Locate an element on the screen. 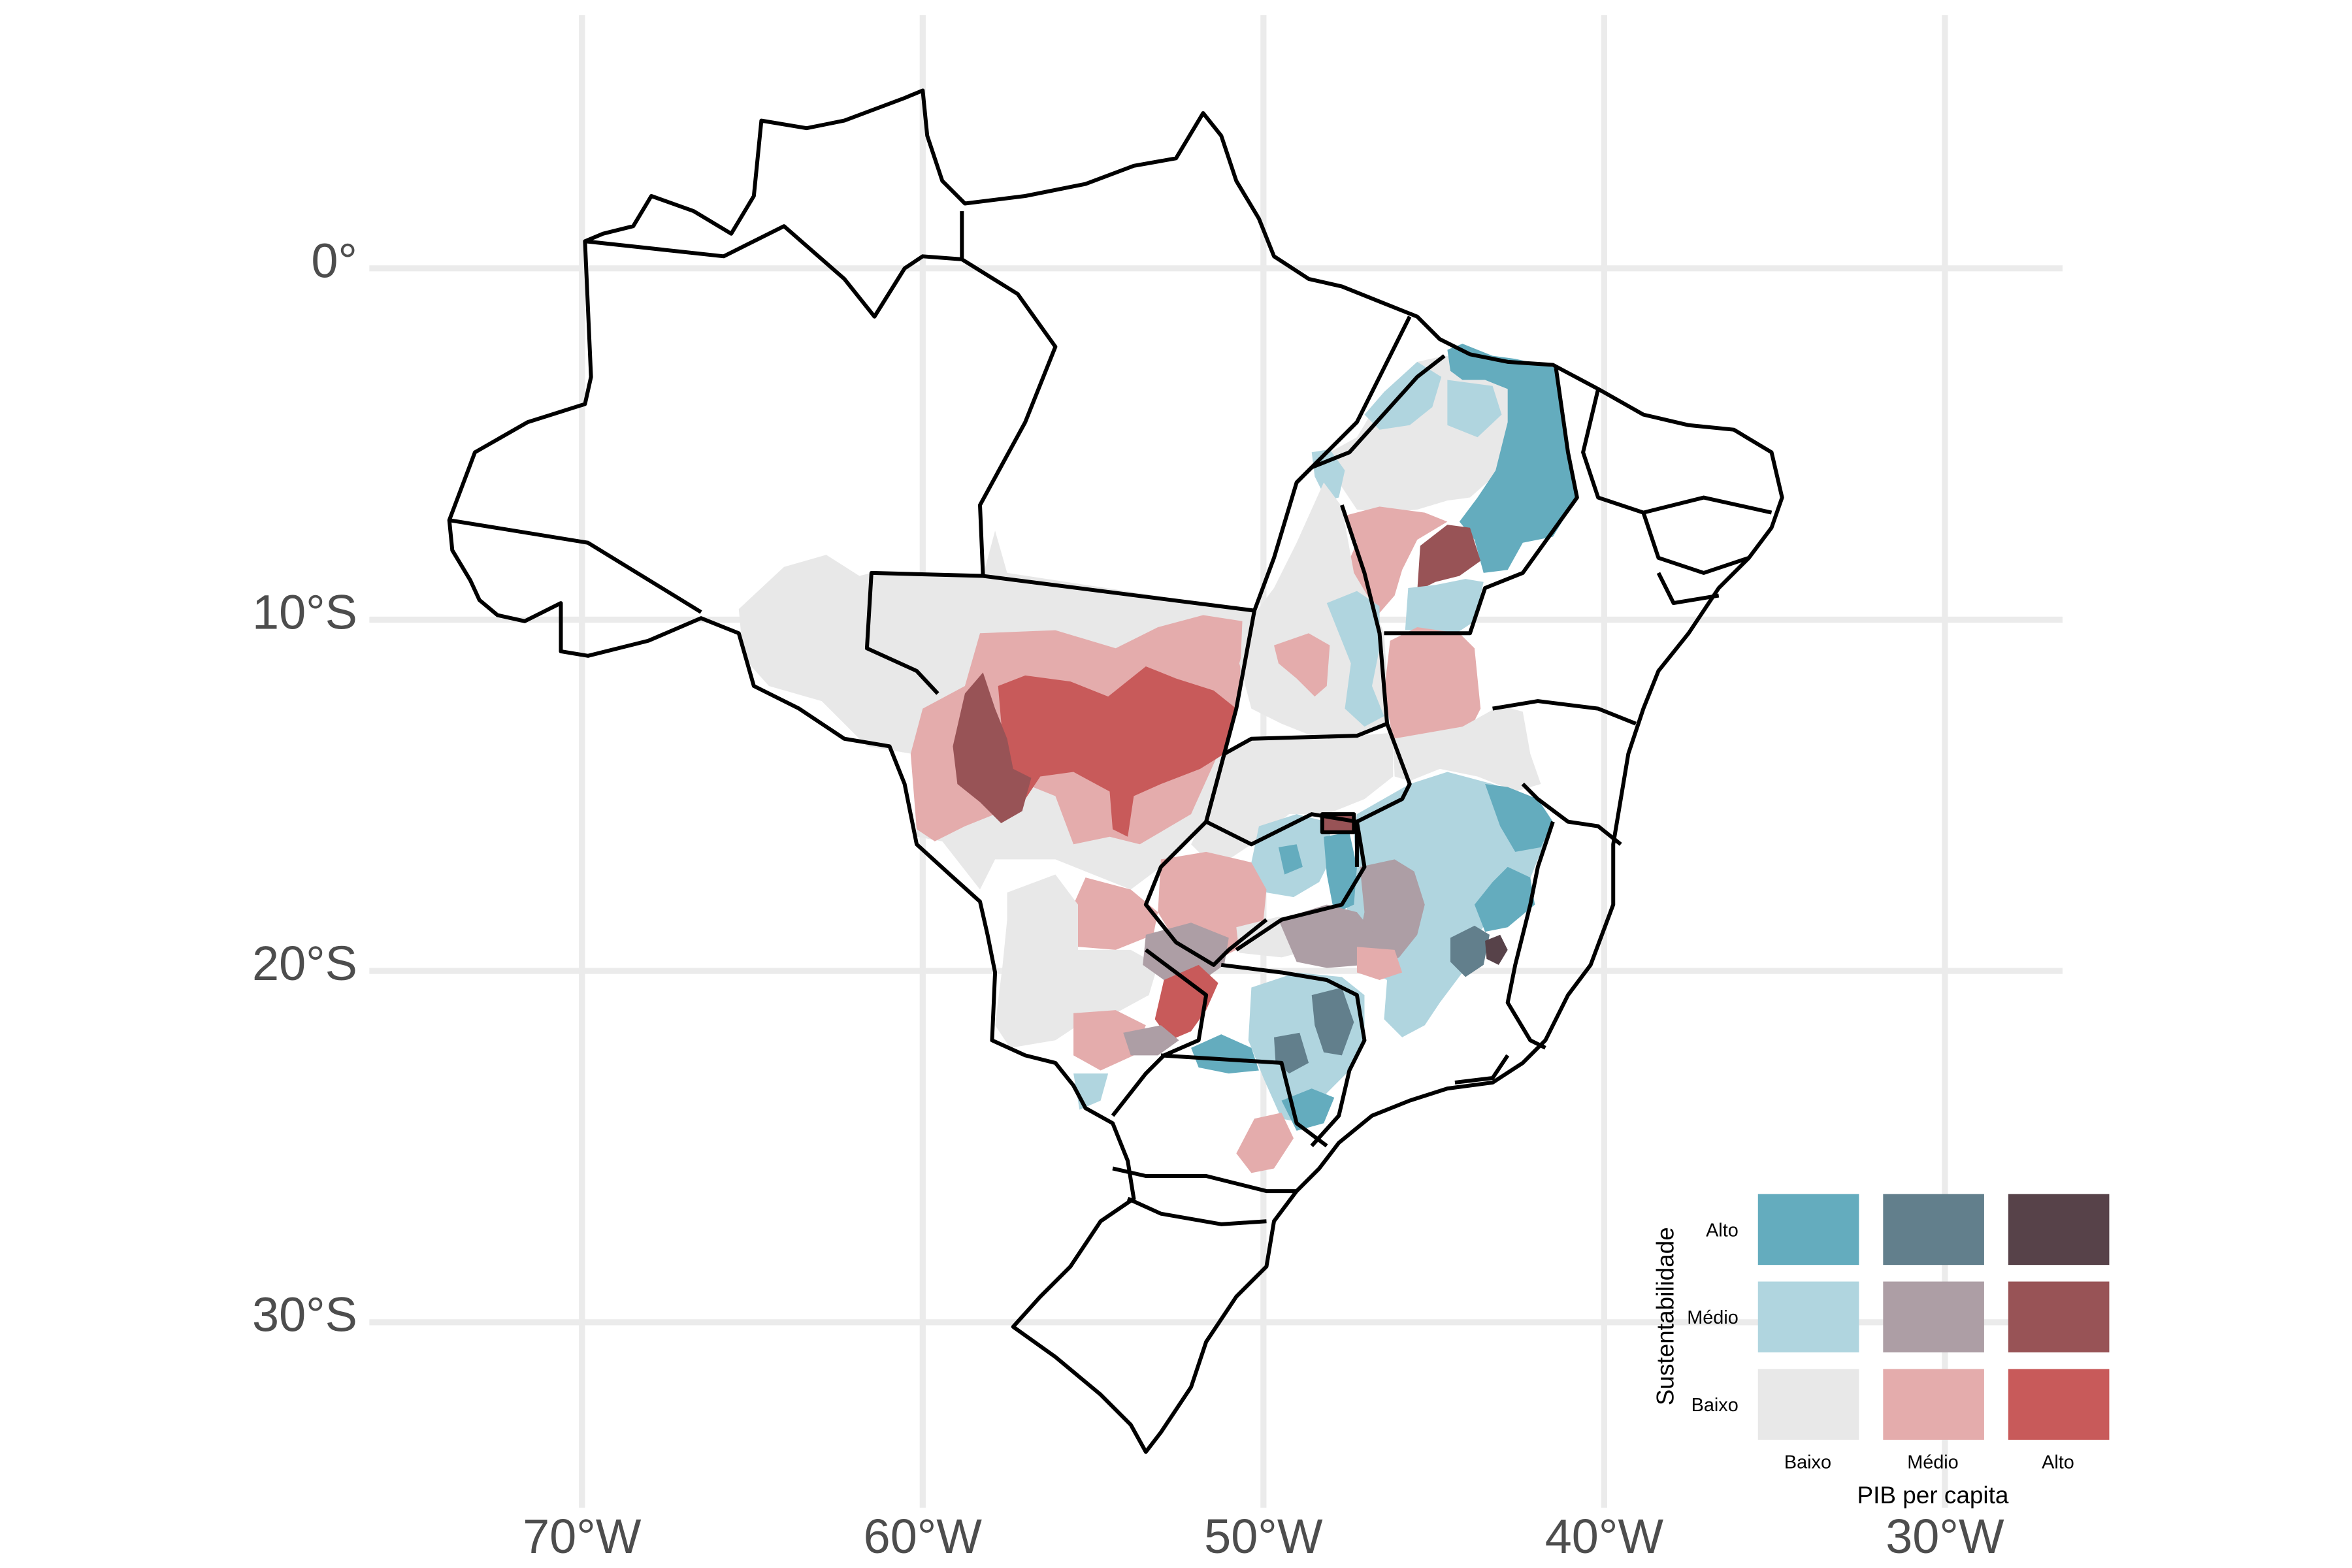 The width and height of the screenshot is (2352, 1568). y-tick-label: 20°S is located at coordinates (304, 963).